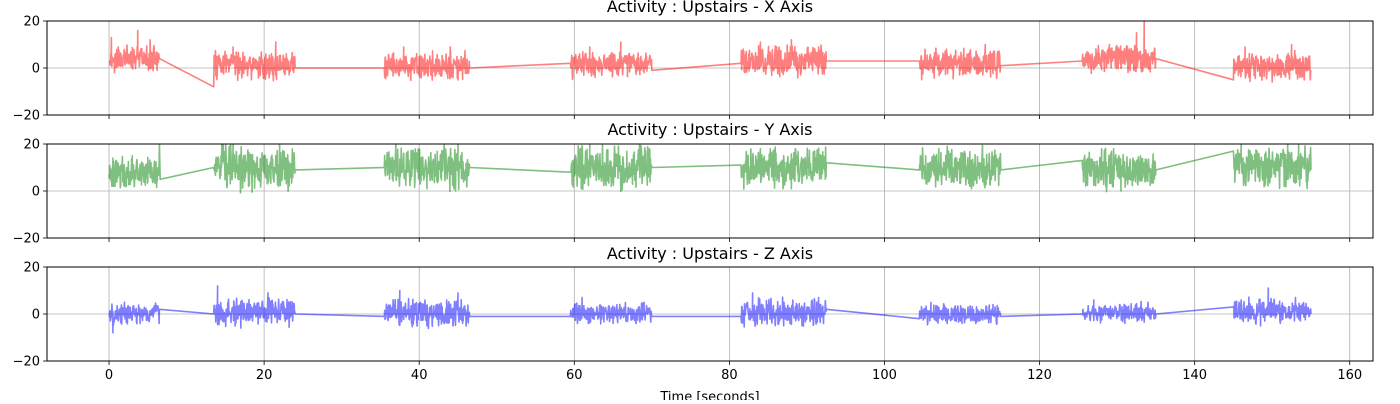 The width and height of the screenshot is (1400, 404). I want to click on x-tick-label: 20, so click(264, 375).